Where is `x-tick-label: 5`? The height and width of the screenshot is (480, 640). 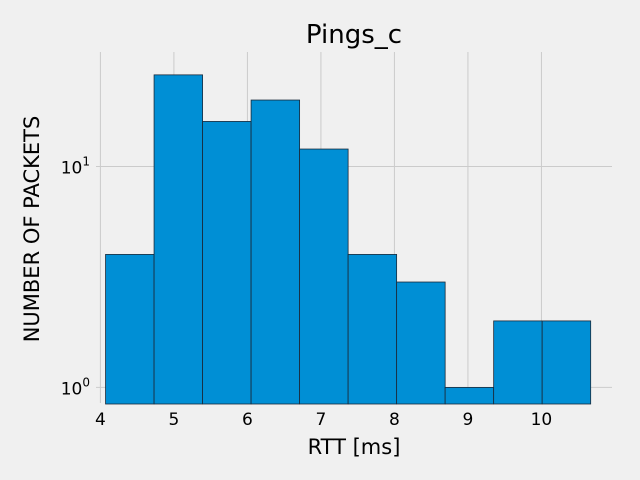
x-tick-label: 5 is located at coordinates (174, 420).